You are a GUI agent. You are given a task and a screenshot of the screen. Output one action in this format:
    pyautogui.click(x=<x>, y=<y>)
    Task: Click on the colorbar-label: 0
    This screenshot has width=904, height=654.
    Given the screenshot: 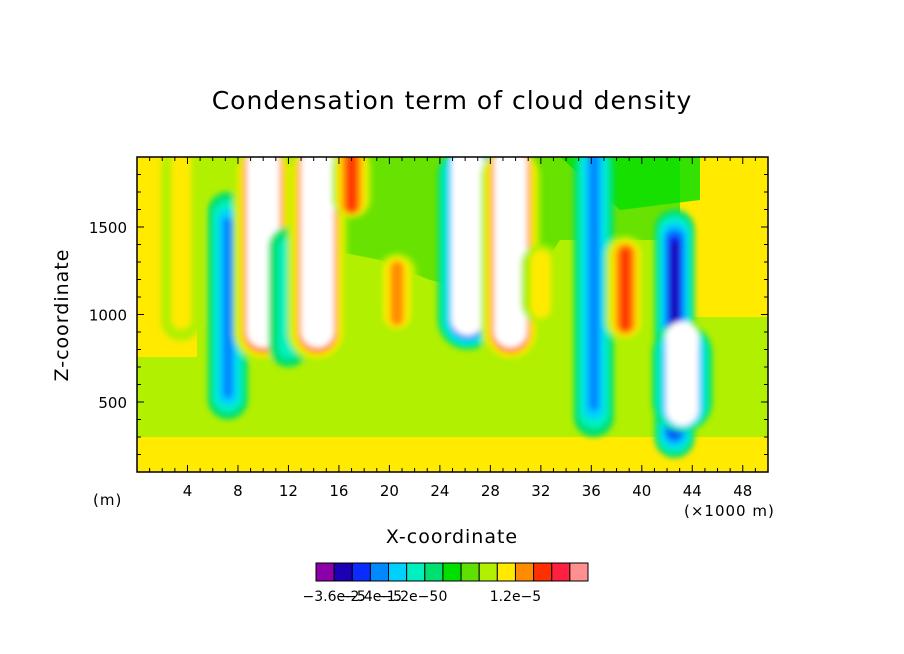 What is the action you would take?
    pyautogui.click(x=442, y=597)
    